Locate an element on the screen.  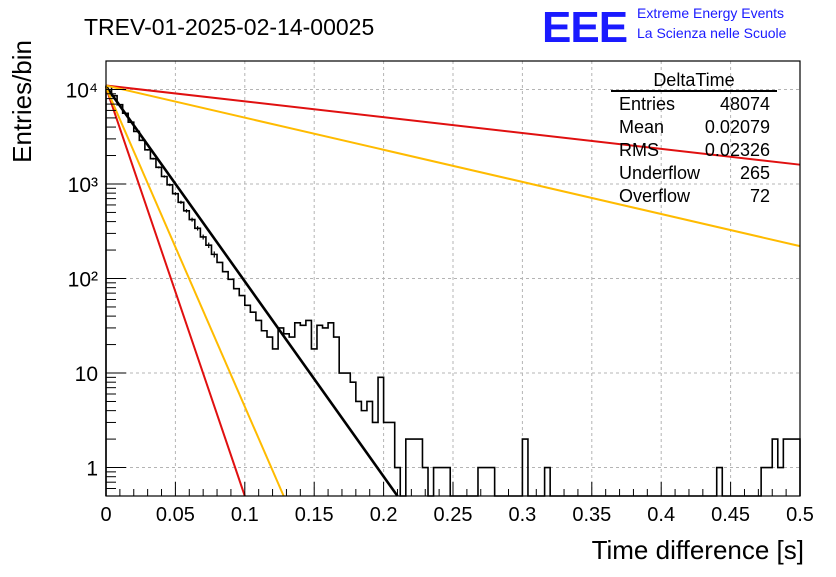
stats-label: Underflow is located at coordinates (660, 173).